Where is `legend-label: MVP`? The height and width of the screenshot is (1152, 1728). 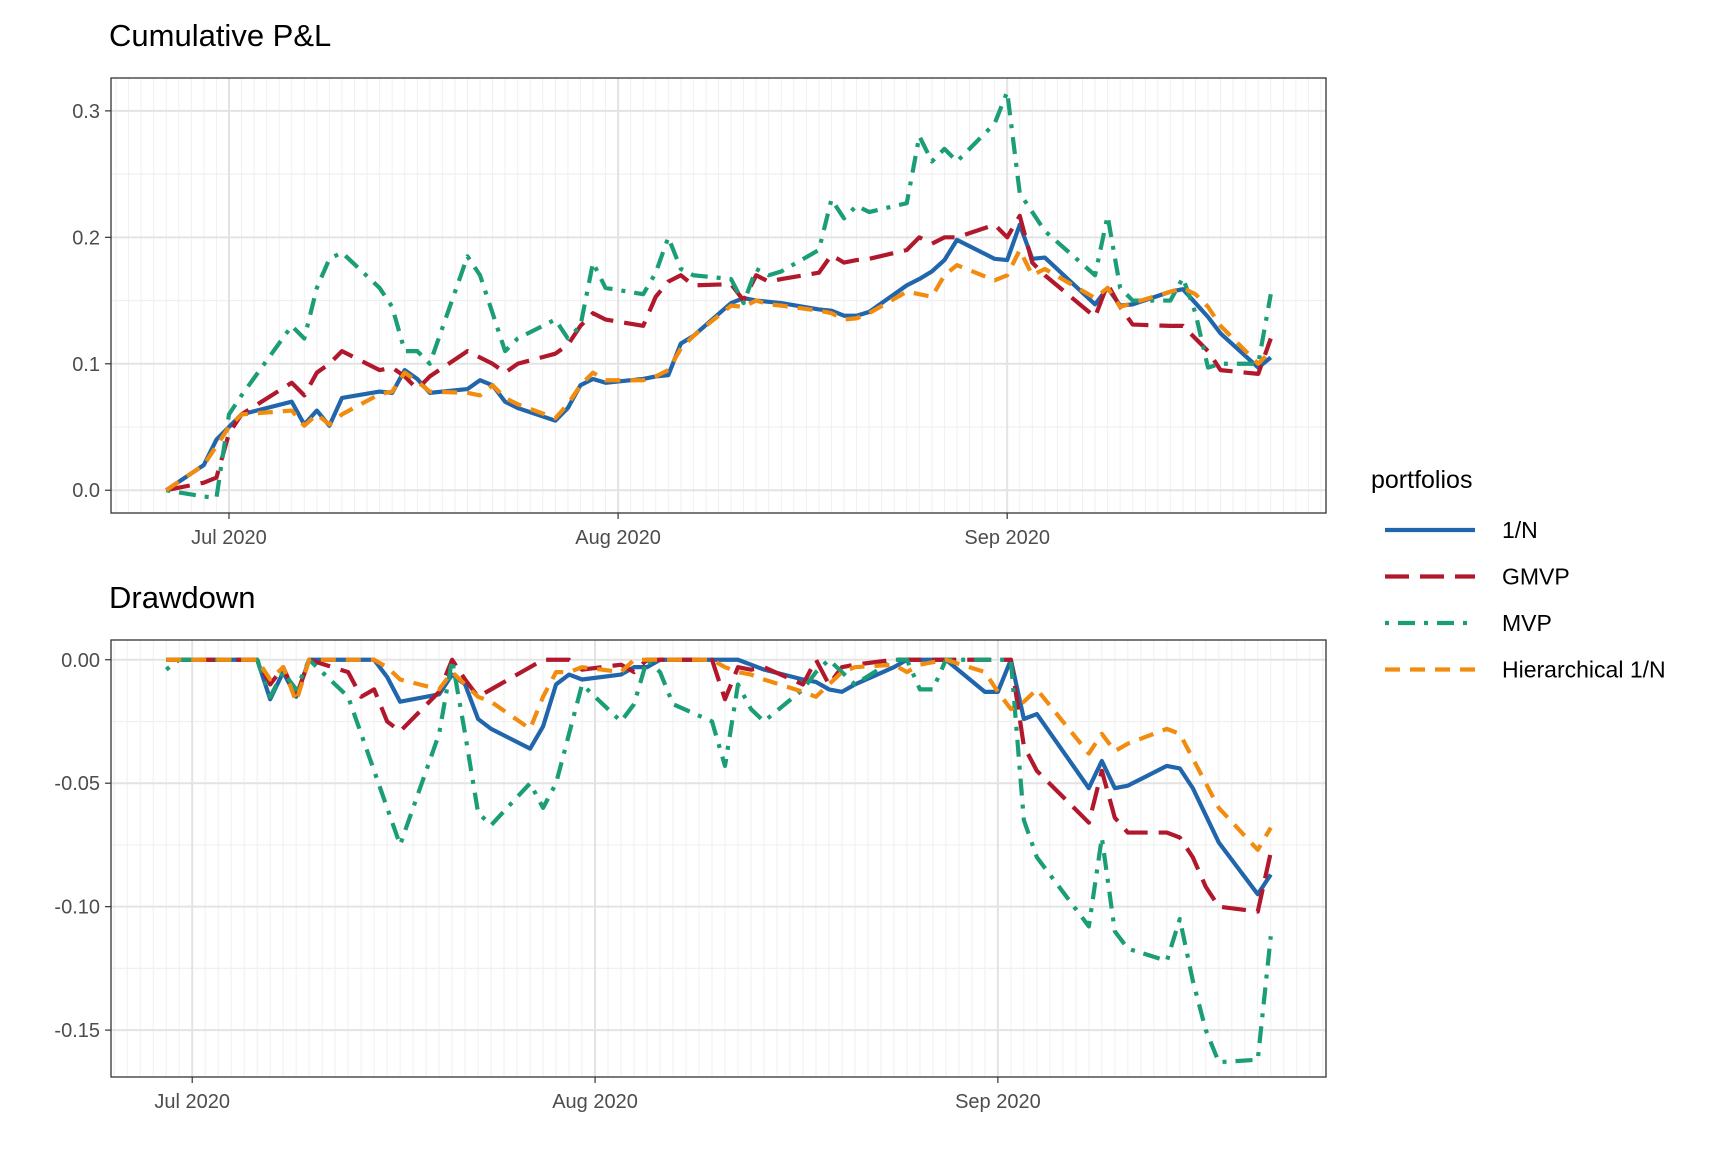 legend-label: MVP is located at coordinates (1527, 623).